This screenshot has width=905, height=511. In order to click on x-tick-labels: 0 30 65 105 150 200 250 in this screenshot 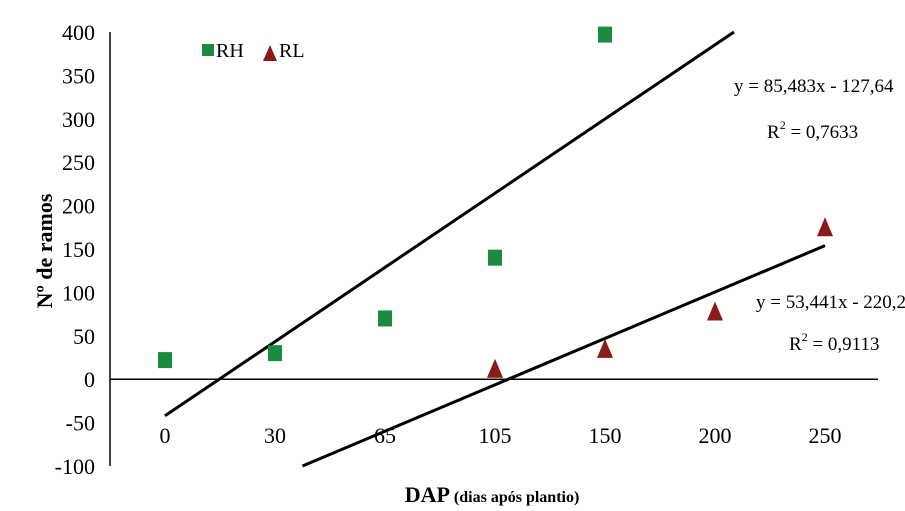, I will do `click(501, 435)`.